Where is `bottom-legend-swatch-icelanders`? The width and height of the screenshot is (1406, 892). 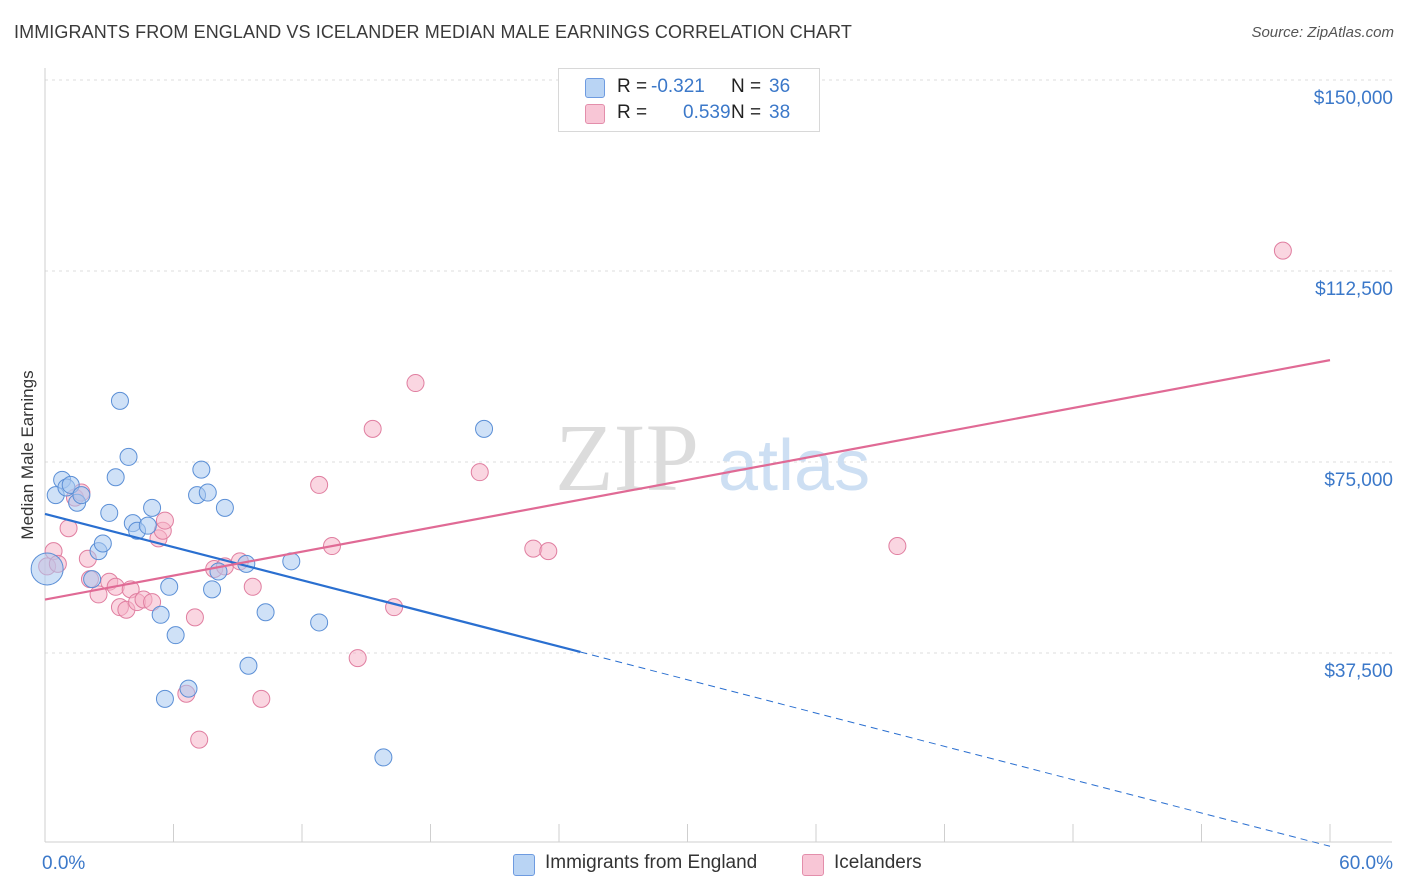 bottom-legend-swatch-icelanders is located at coordinates (813, 865).